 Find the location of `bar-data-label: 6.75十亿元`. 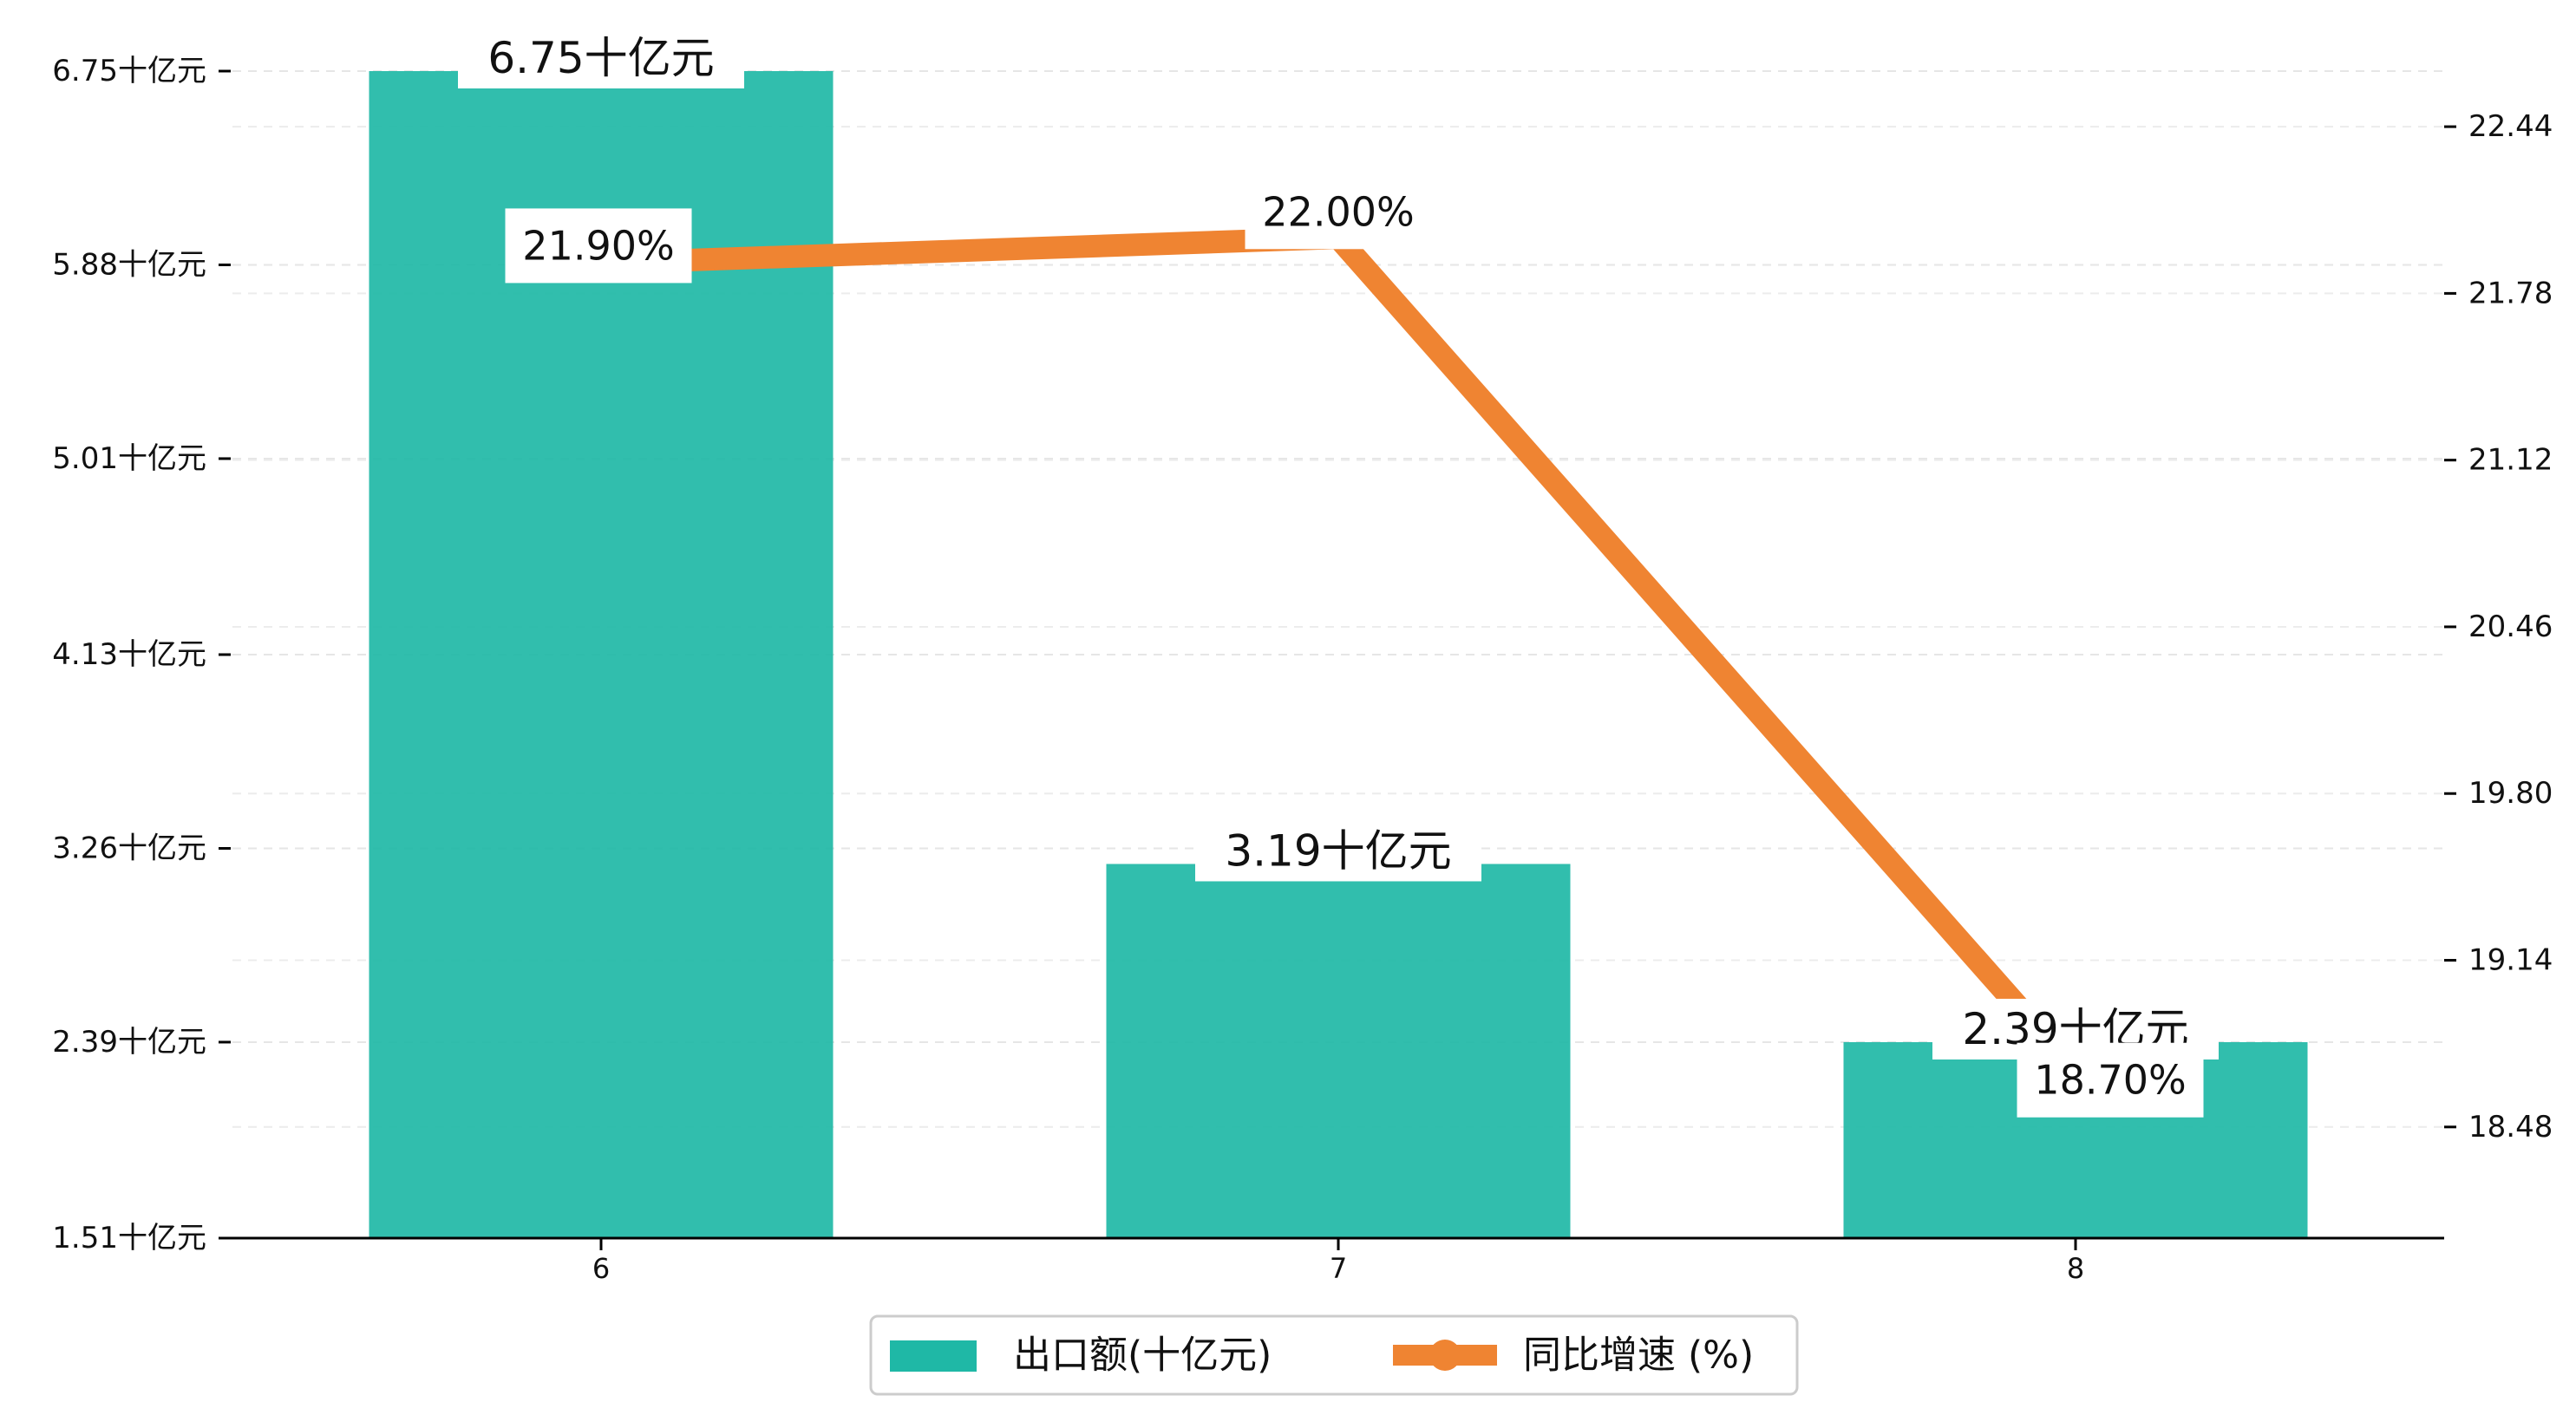

bar-data-label: 6.75十亿元 is located at coordinates (600, 58).